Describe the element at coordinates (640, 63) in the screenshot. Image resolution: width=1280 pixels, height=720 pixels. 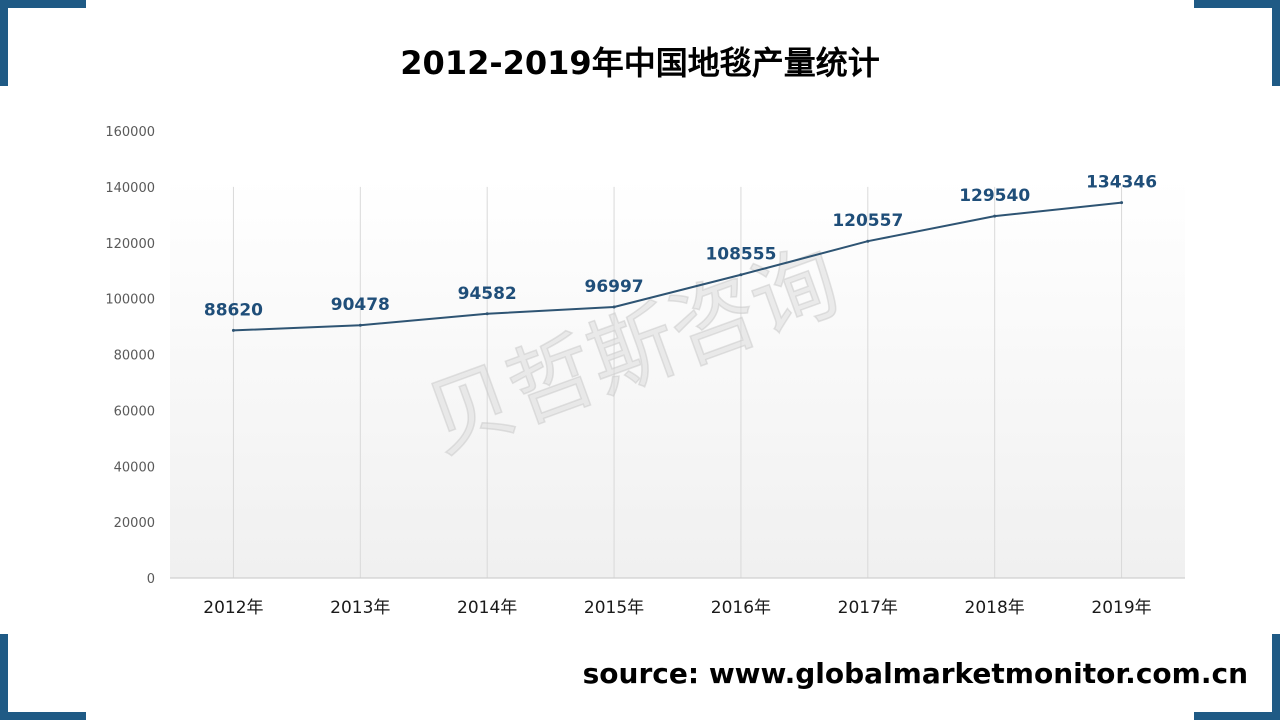
I see `chart-title: 2012-2019年中国地毯产量统计` at that location.